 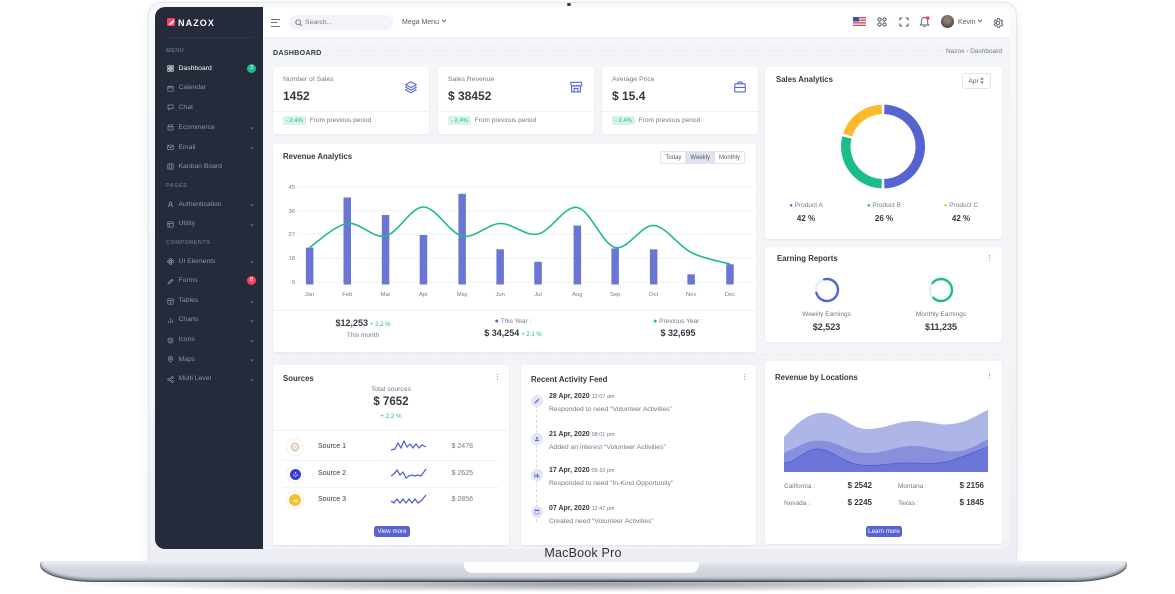 What do you see at coordinates (537, 295) in the screenshot?
I see `svg-text: Jul` at bounding box center [537, 295].